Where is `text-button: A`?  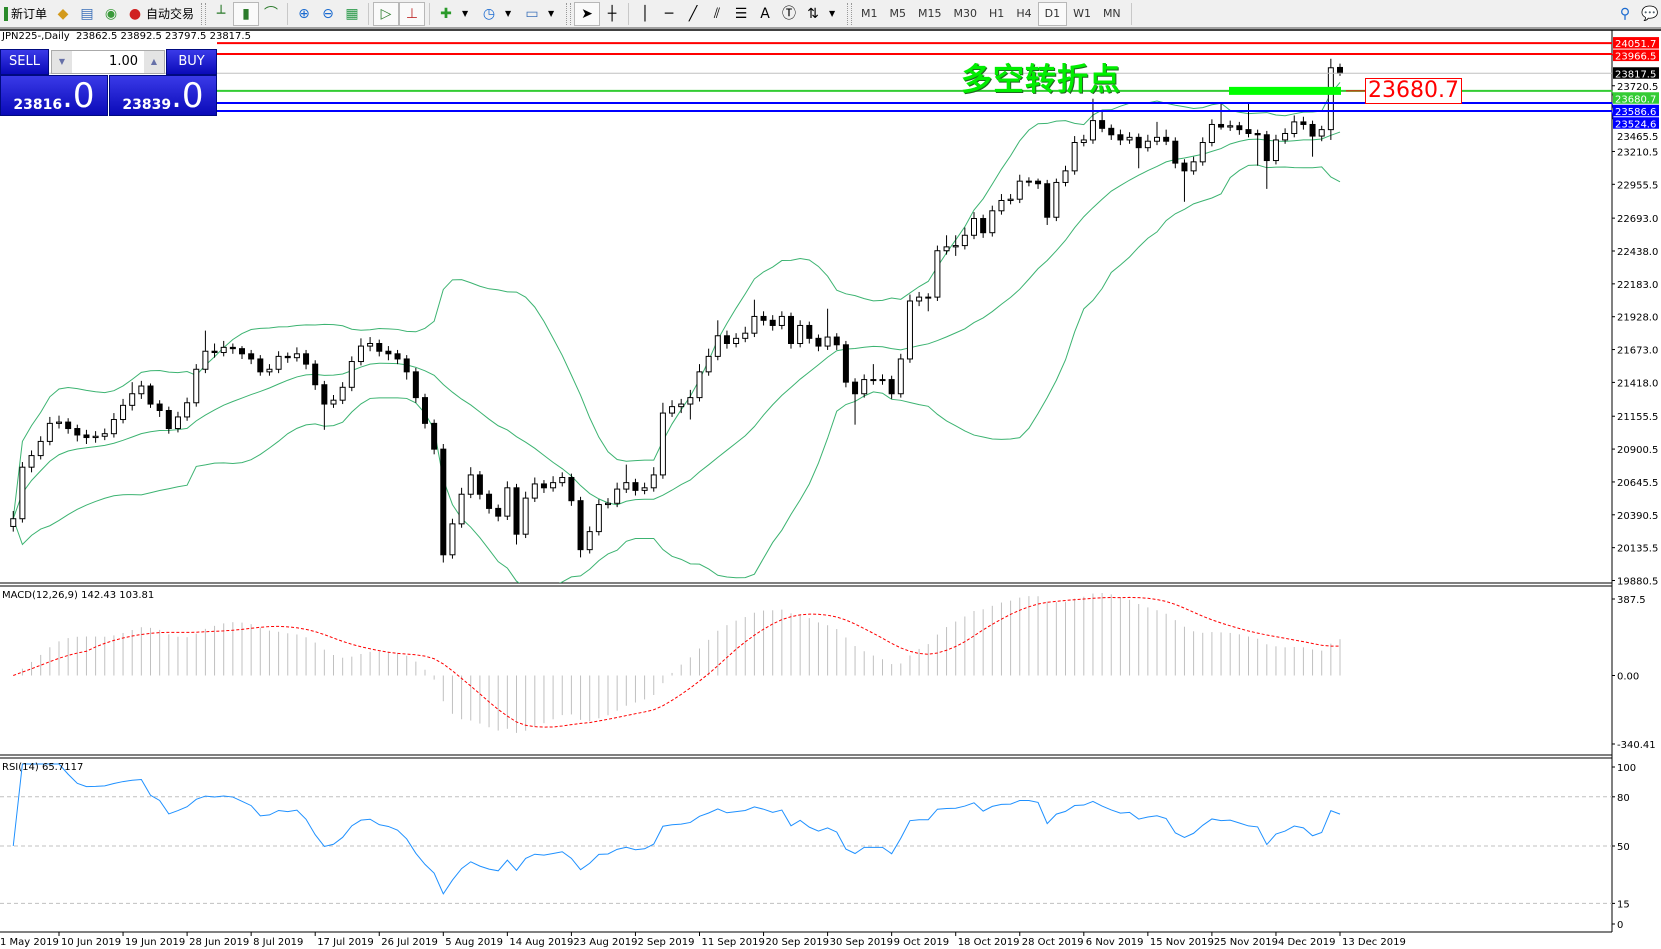
text-button: A is located at coordinates (765, 14).